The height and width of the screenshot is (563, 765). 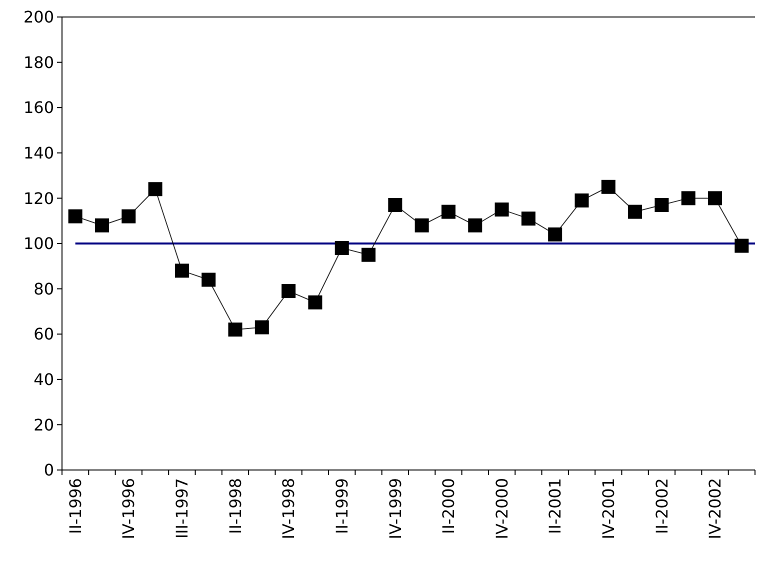 I want to click on x-tick-label: IV-1999, so click(x=395, y=509).